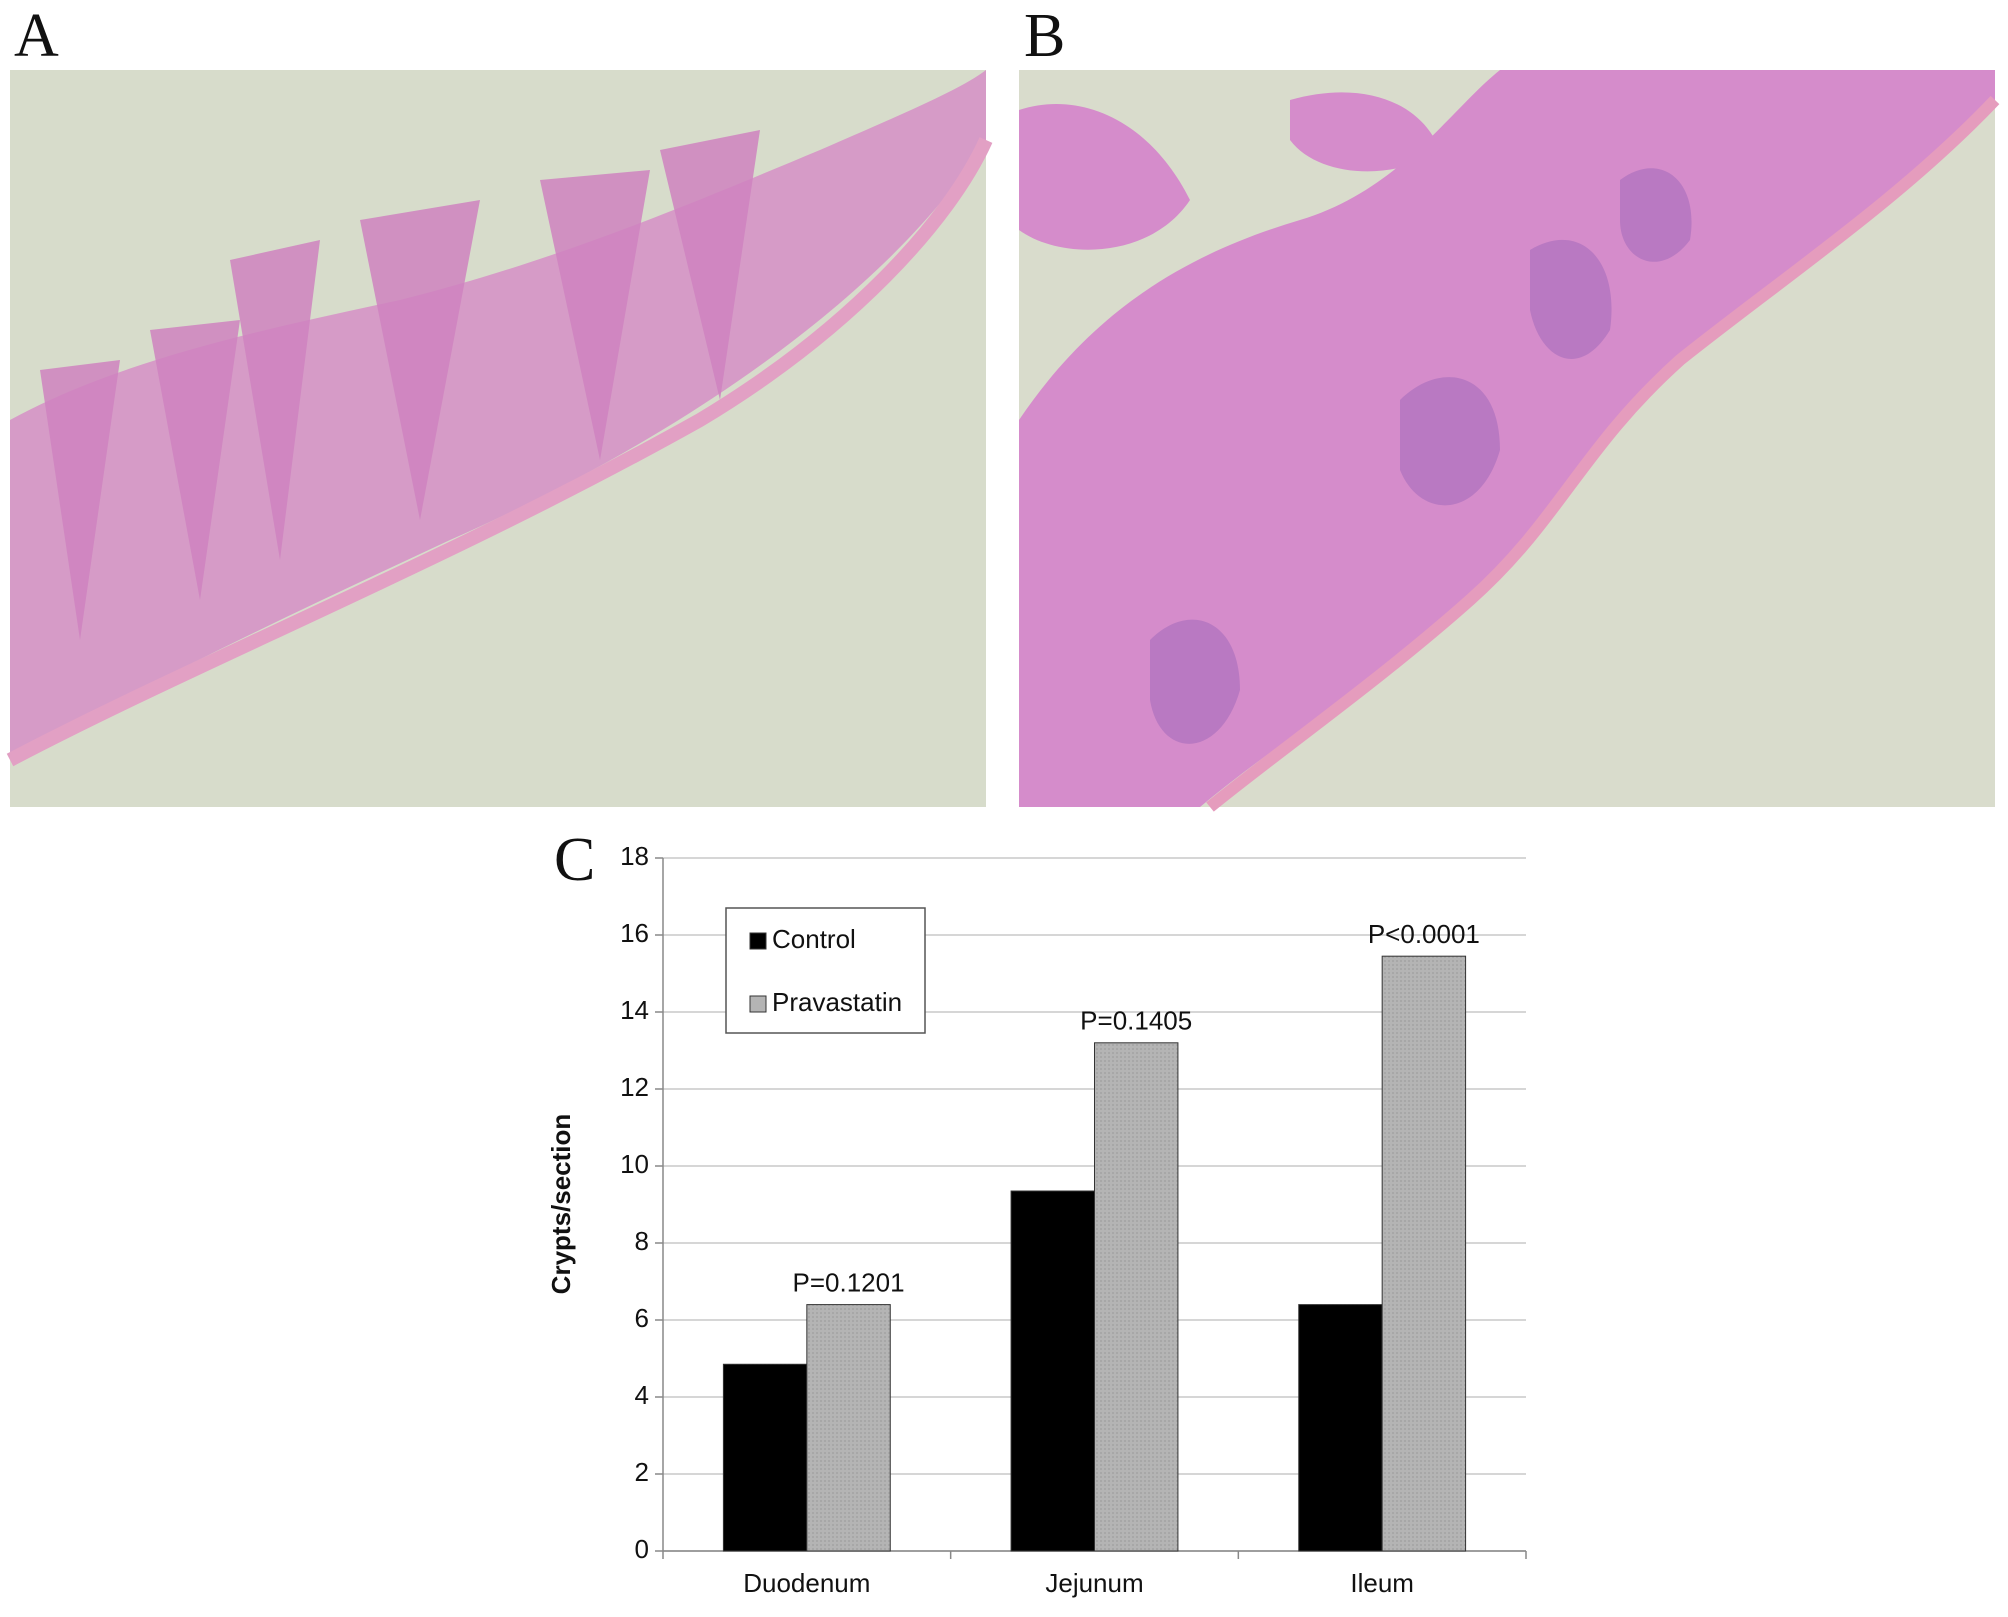  I want to click on legend-label: Control, so click(814, 939).